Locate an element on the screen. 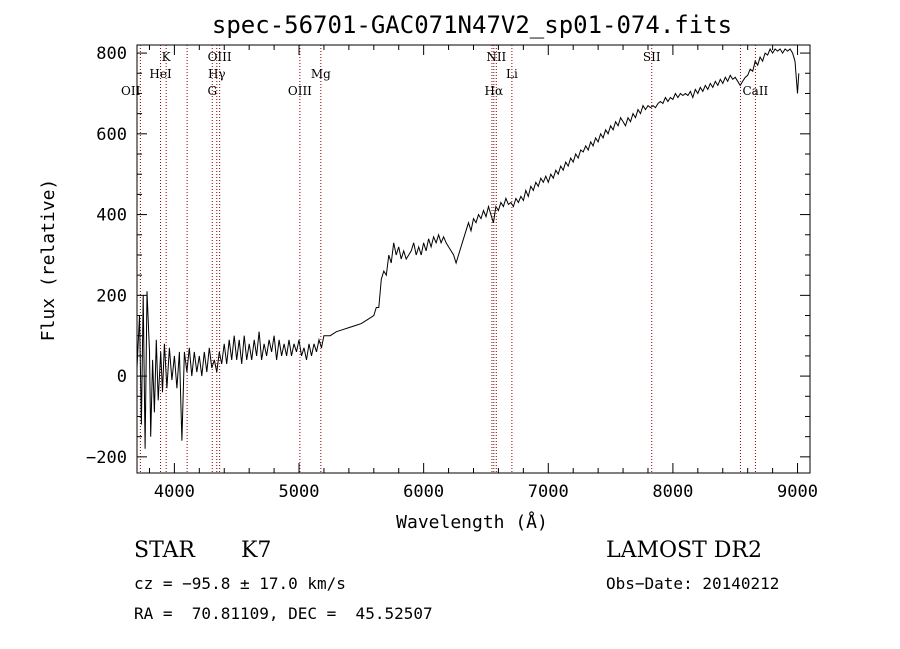 The image size is (900, 649). y-tick-label-1: 0 is located at coordinates (122, 377).